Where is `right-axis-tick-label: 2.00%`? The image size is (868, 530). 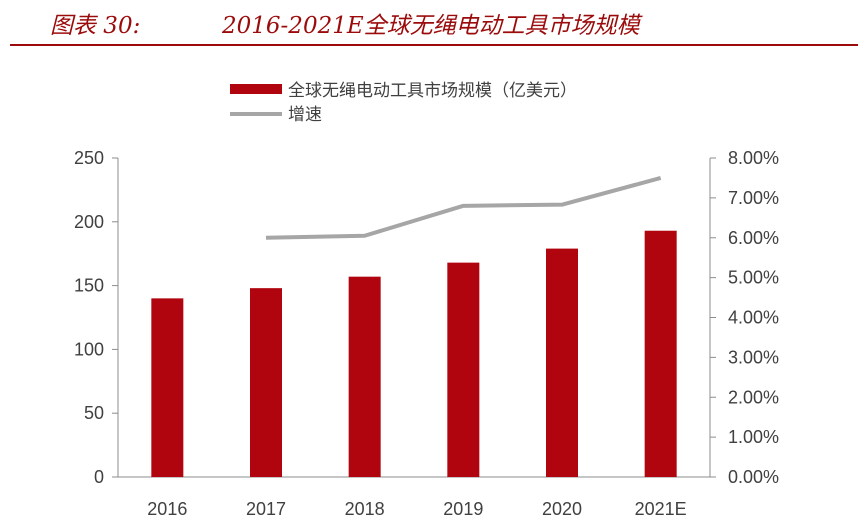
right-axis-tick-label: 2.00% is located at coordinates (753, 397).